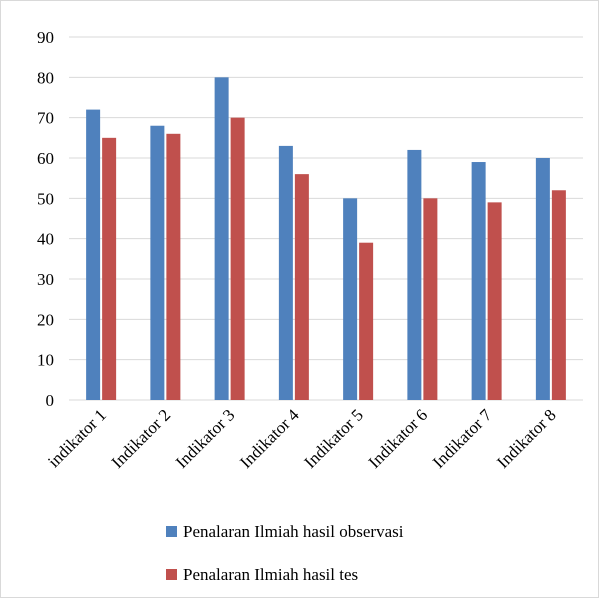 The height and width of the screenshot is (599, 599). What do you see at coordinates (77, 438) in the screenshot?
I see `x-tick-label: indikator 1` at bounding box center [77, 438].